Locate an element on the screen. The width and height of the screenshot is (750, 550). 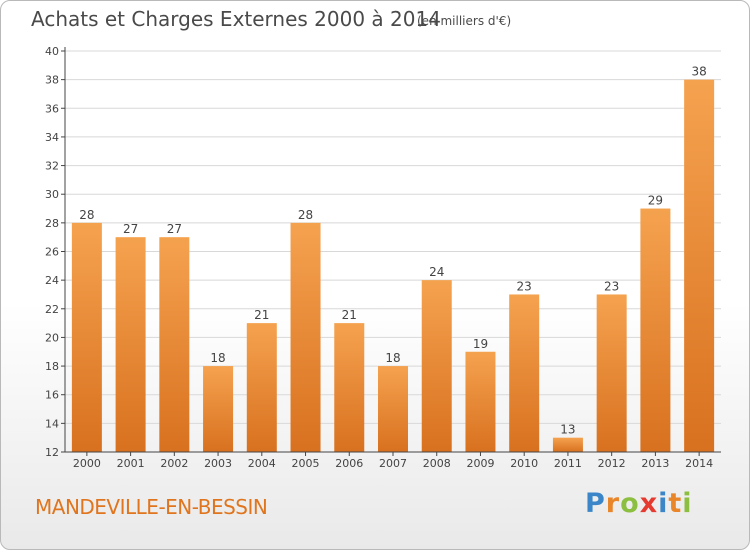
y-tick-label: 36 is located at coordinates (52, 108).